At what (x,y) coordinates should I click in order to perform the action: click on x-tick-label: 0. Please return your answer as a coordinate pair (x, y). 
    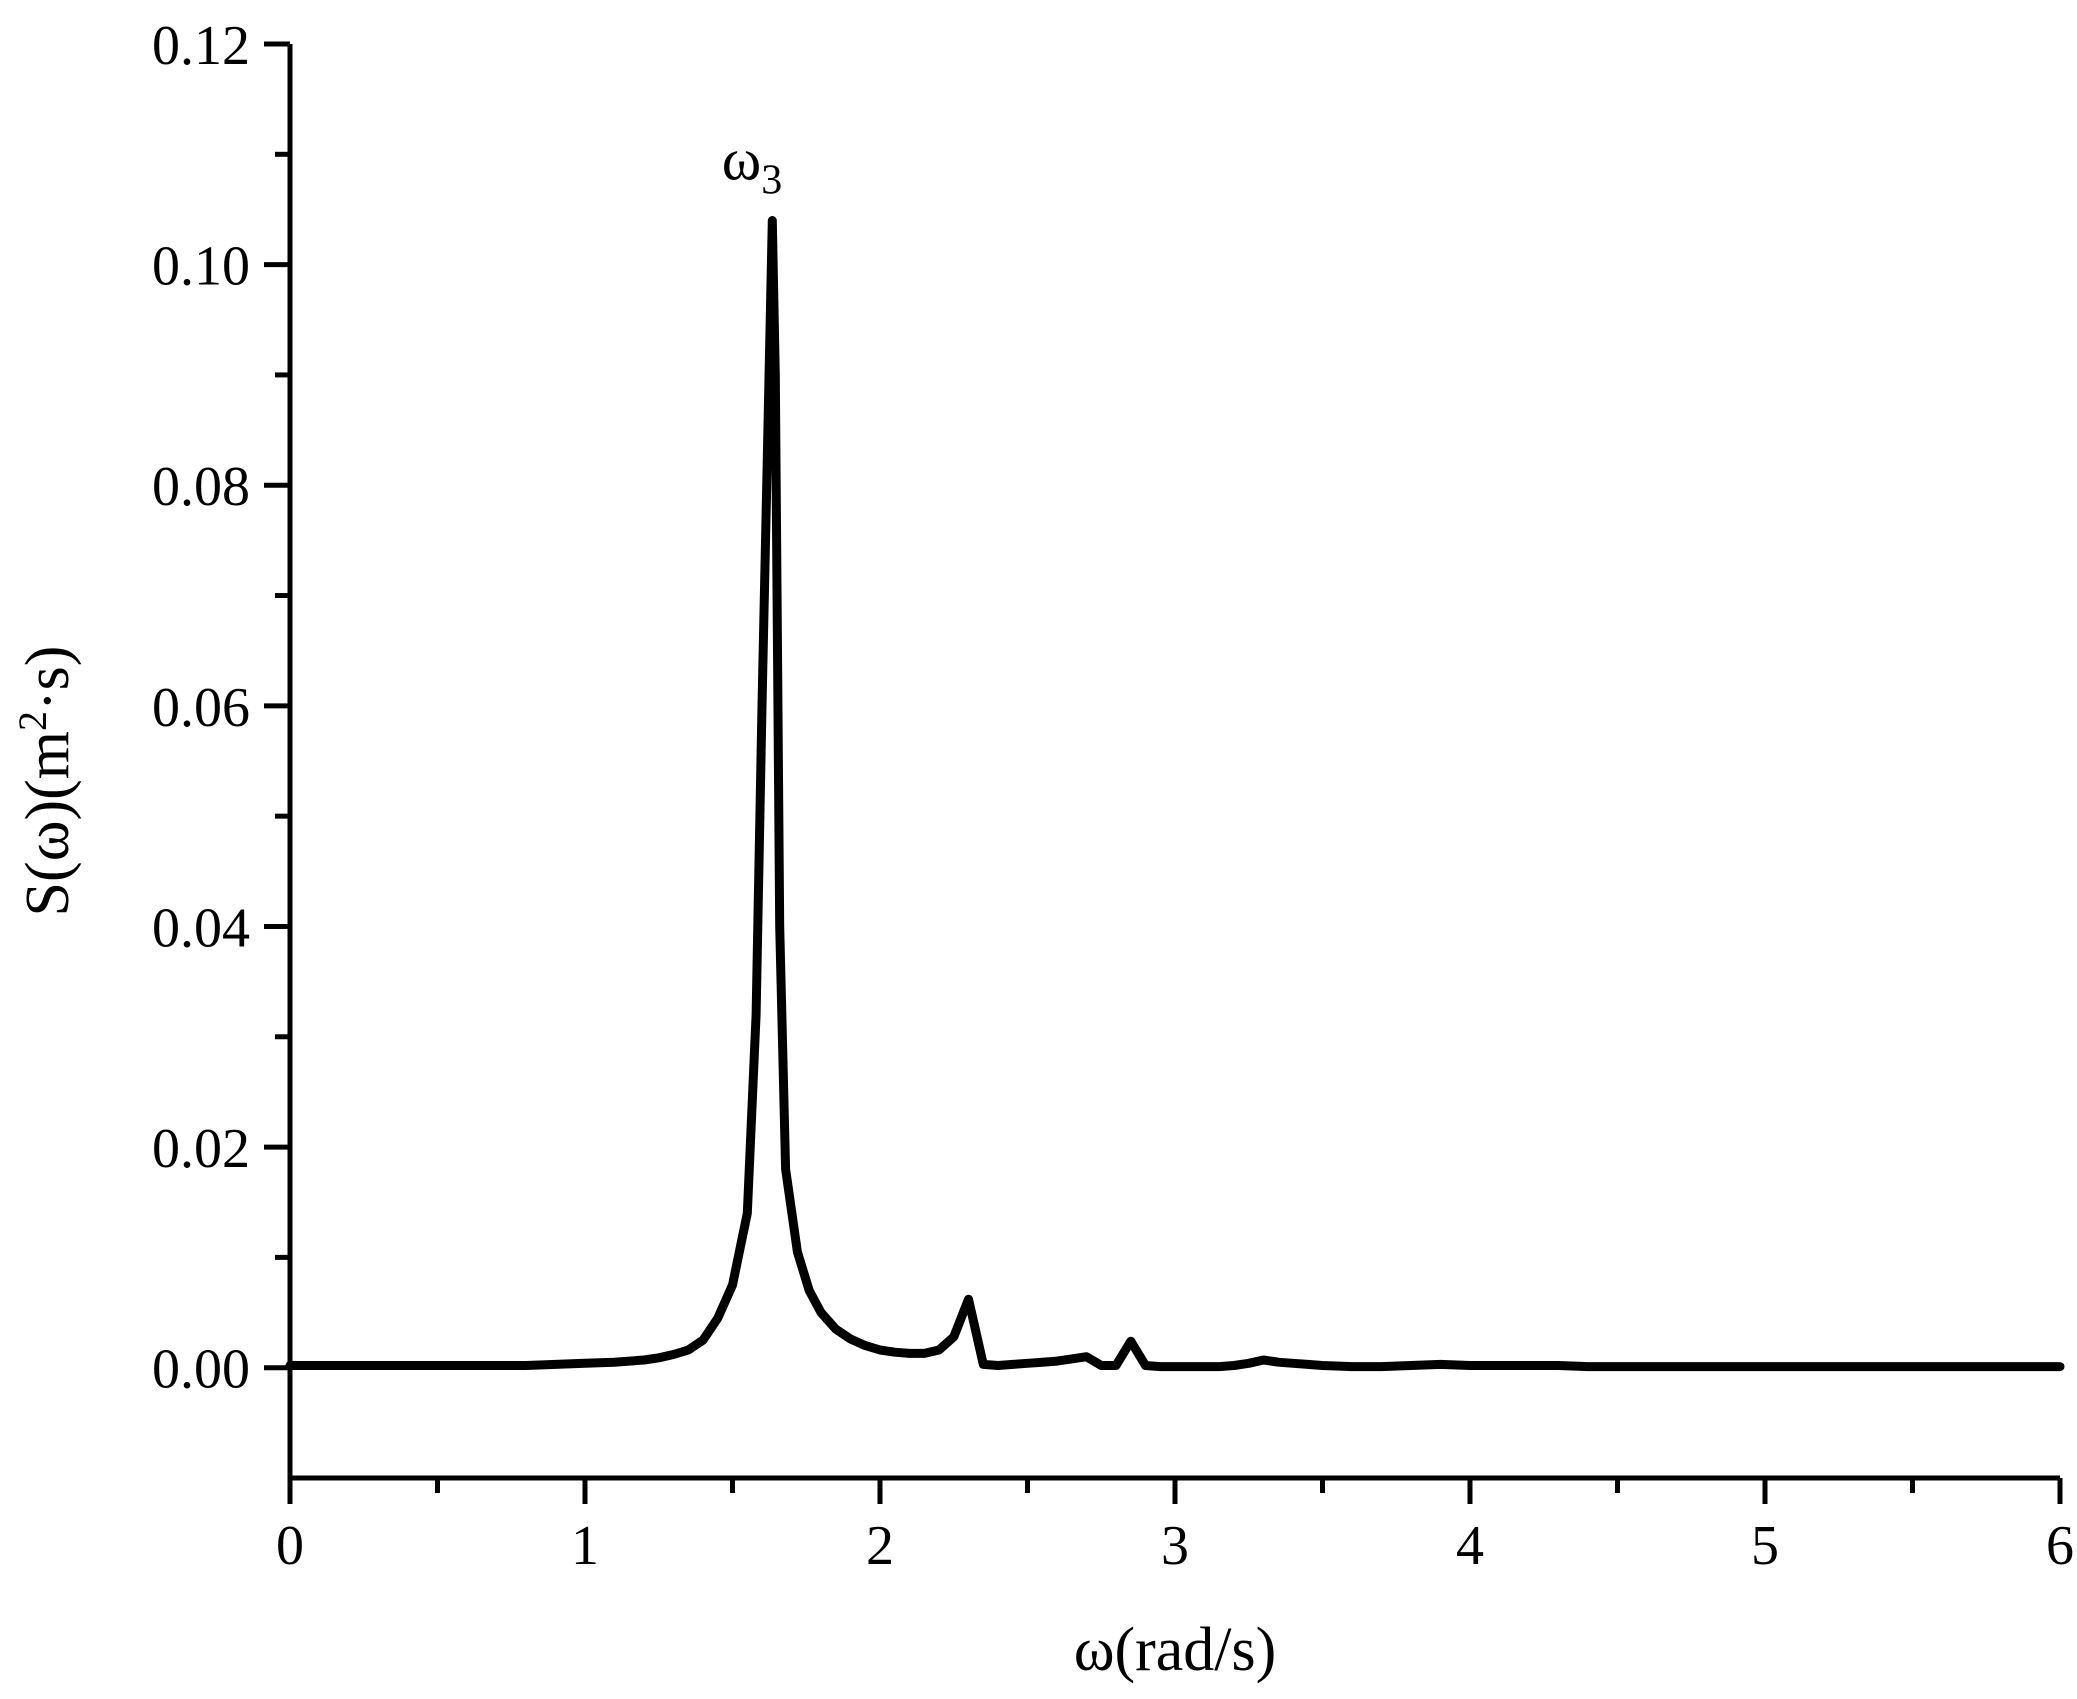
    Looking at the image, I should click on (290, 1546).